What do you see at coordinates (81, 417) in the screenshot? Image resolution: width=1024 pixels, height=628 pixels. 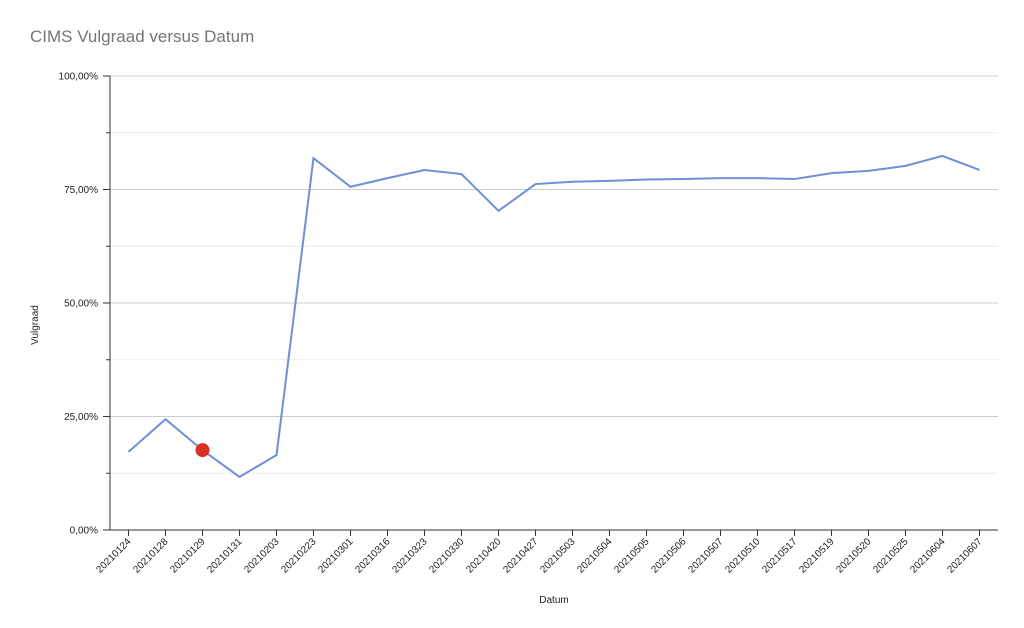 I see `y-tick-label: 25,00%` at bounding box center [81, 417].